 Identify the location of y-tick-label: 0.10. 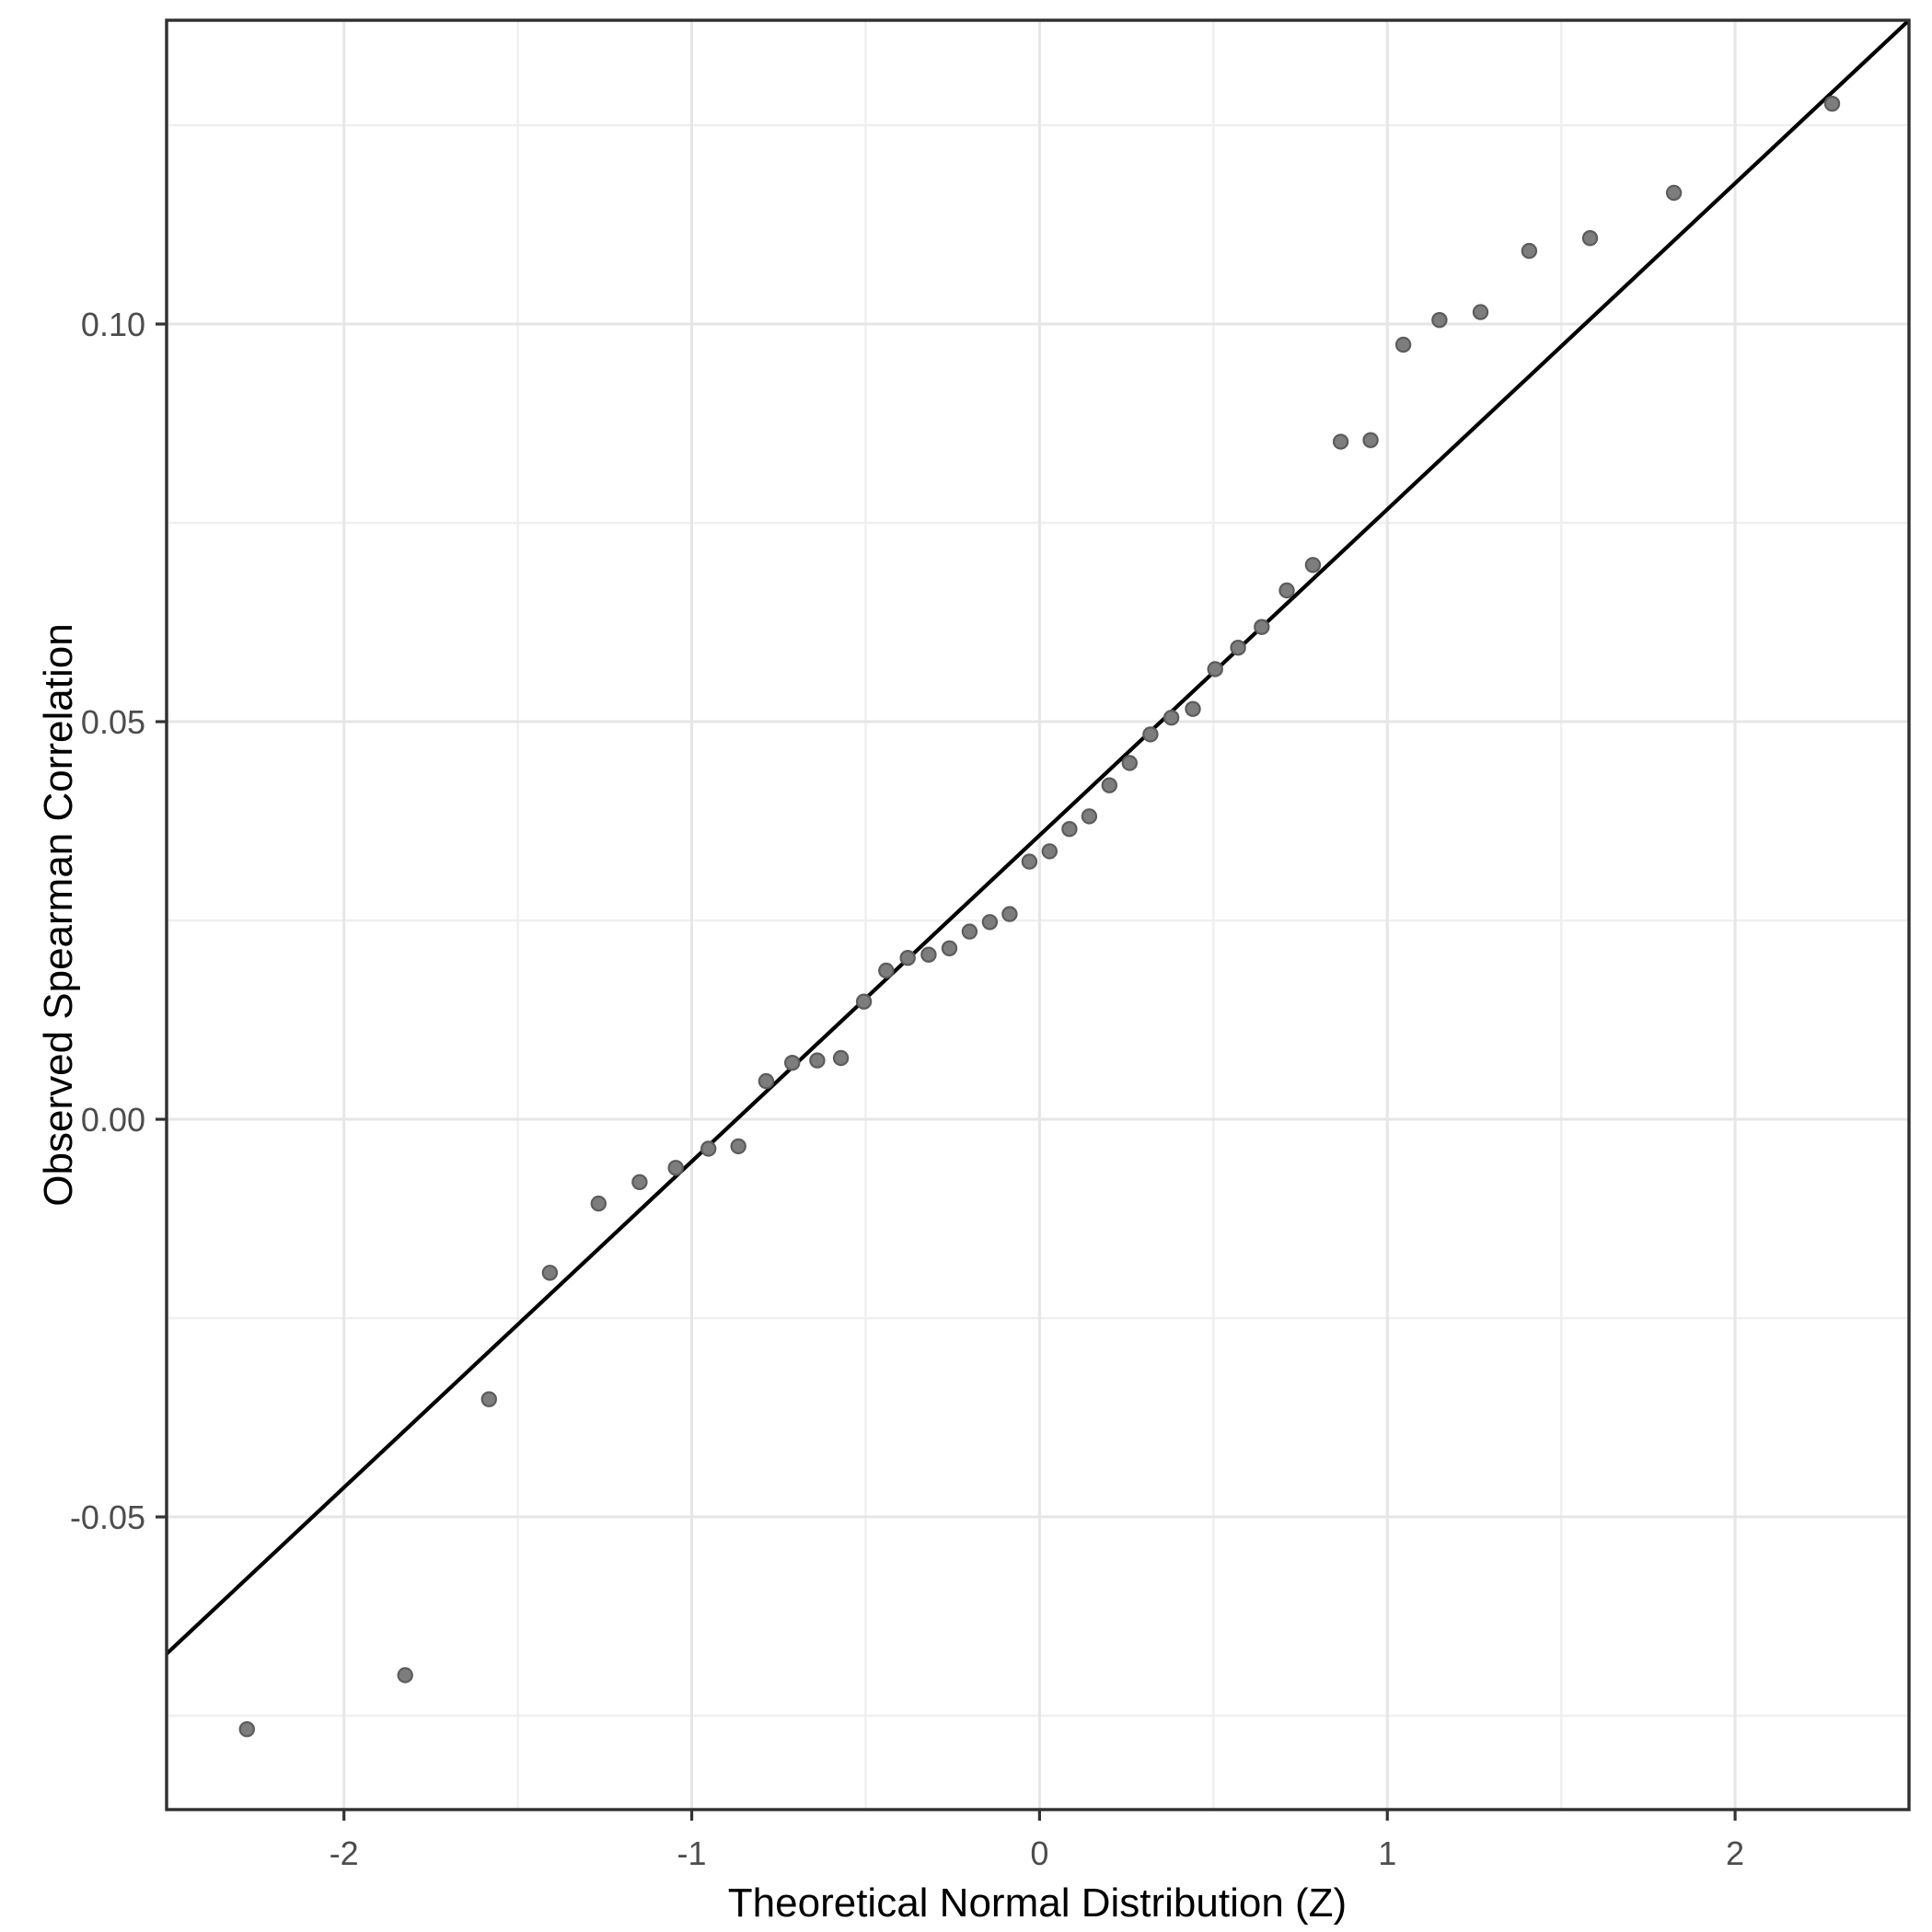
(113, 325).